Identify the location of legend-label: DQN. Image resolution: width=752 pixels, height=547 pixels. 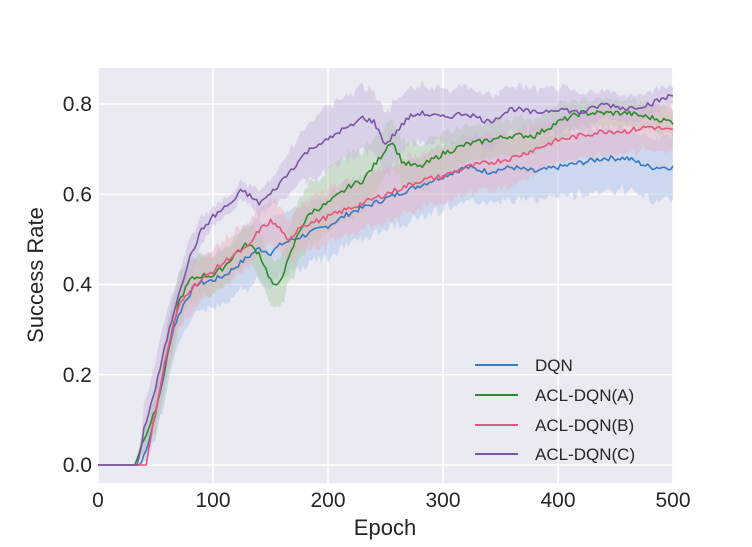
(554, 365).